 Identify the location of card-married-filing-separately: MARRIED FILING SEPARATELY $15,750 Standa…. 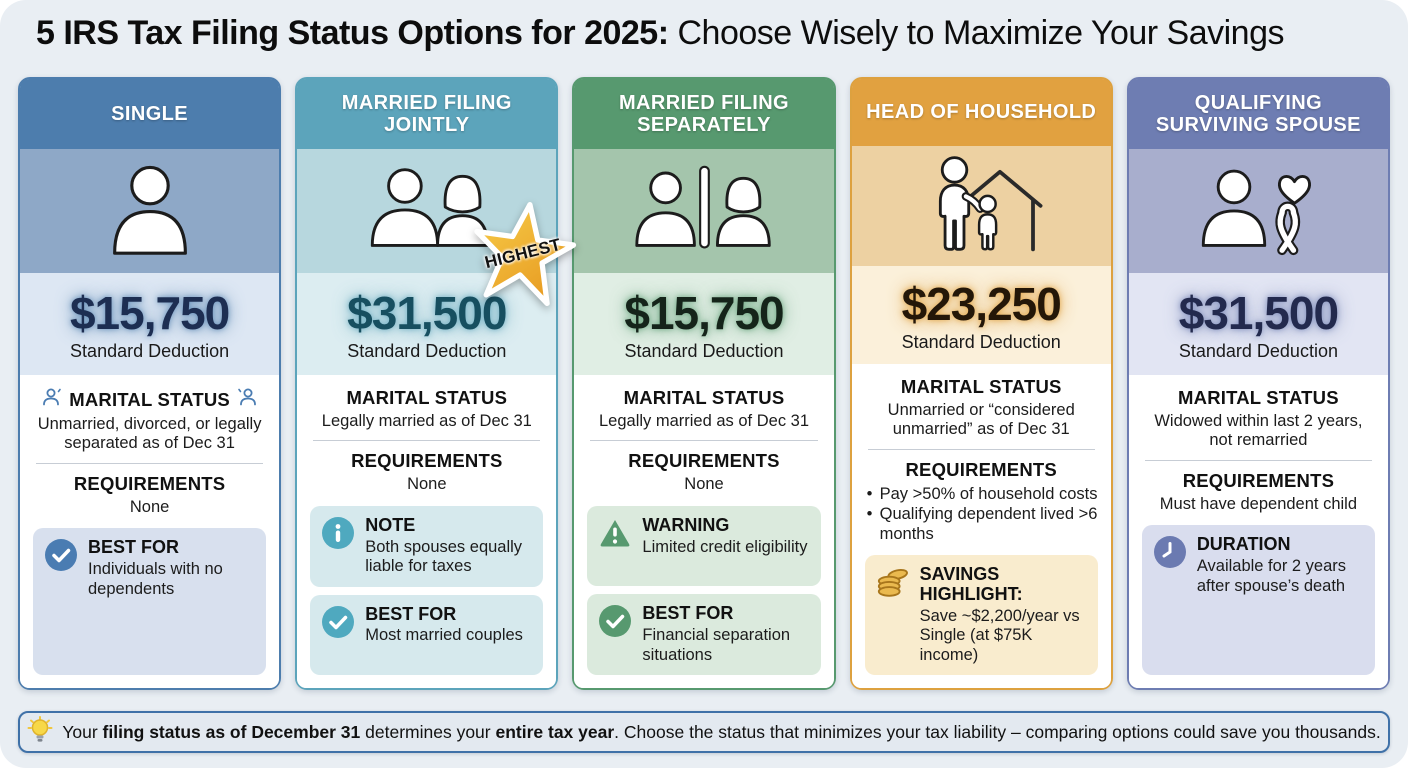
(704, 383).